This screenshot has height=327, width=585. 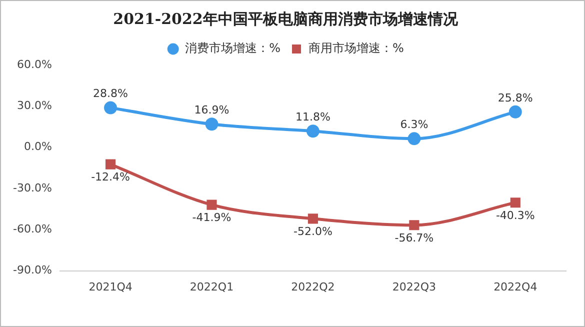 What do you see at coordinates (32, 270) in the screenshot?
I see `y-tick-label: -90.0%` at bounding box center [32, 270].